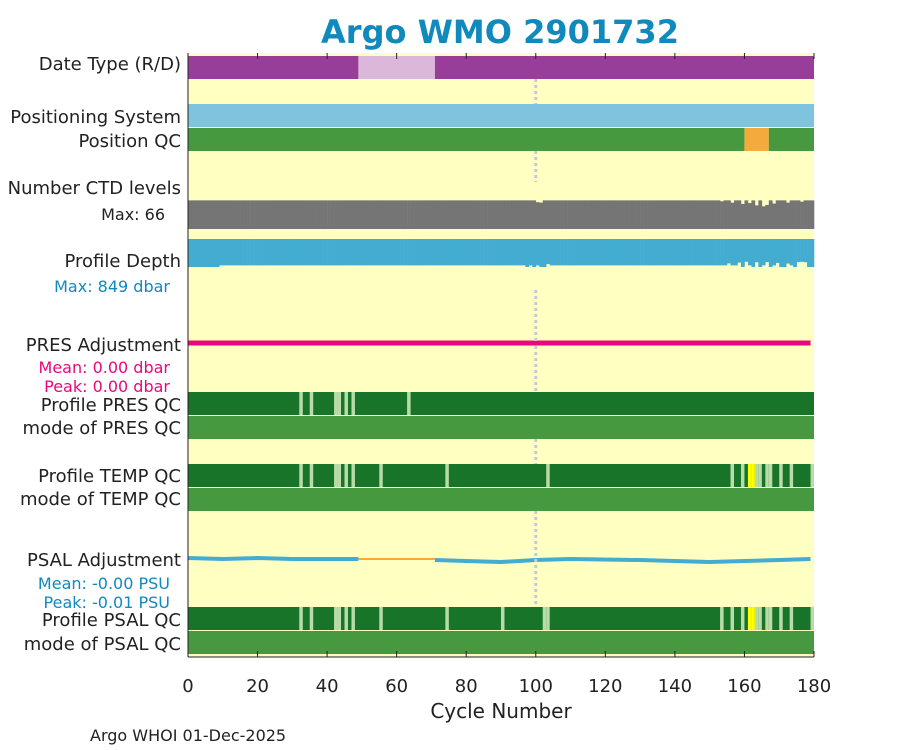  I want to click on x-tick-label-80: 80, so click(466, 686).